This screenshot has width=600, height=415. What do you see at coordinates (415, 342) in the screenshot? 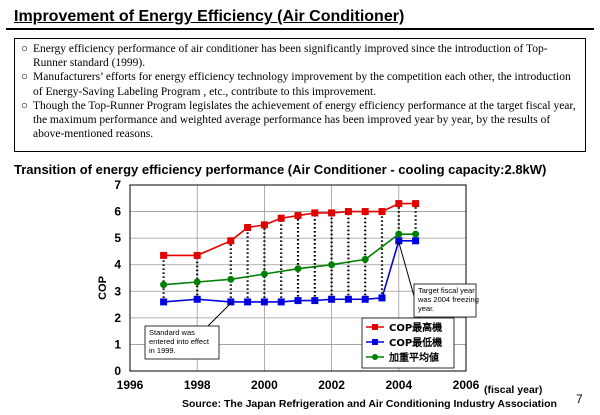
I see `legend-label: COP最低機` at bounding box center [415, 342].